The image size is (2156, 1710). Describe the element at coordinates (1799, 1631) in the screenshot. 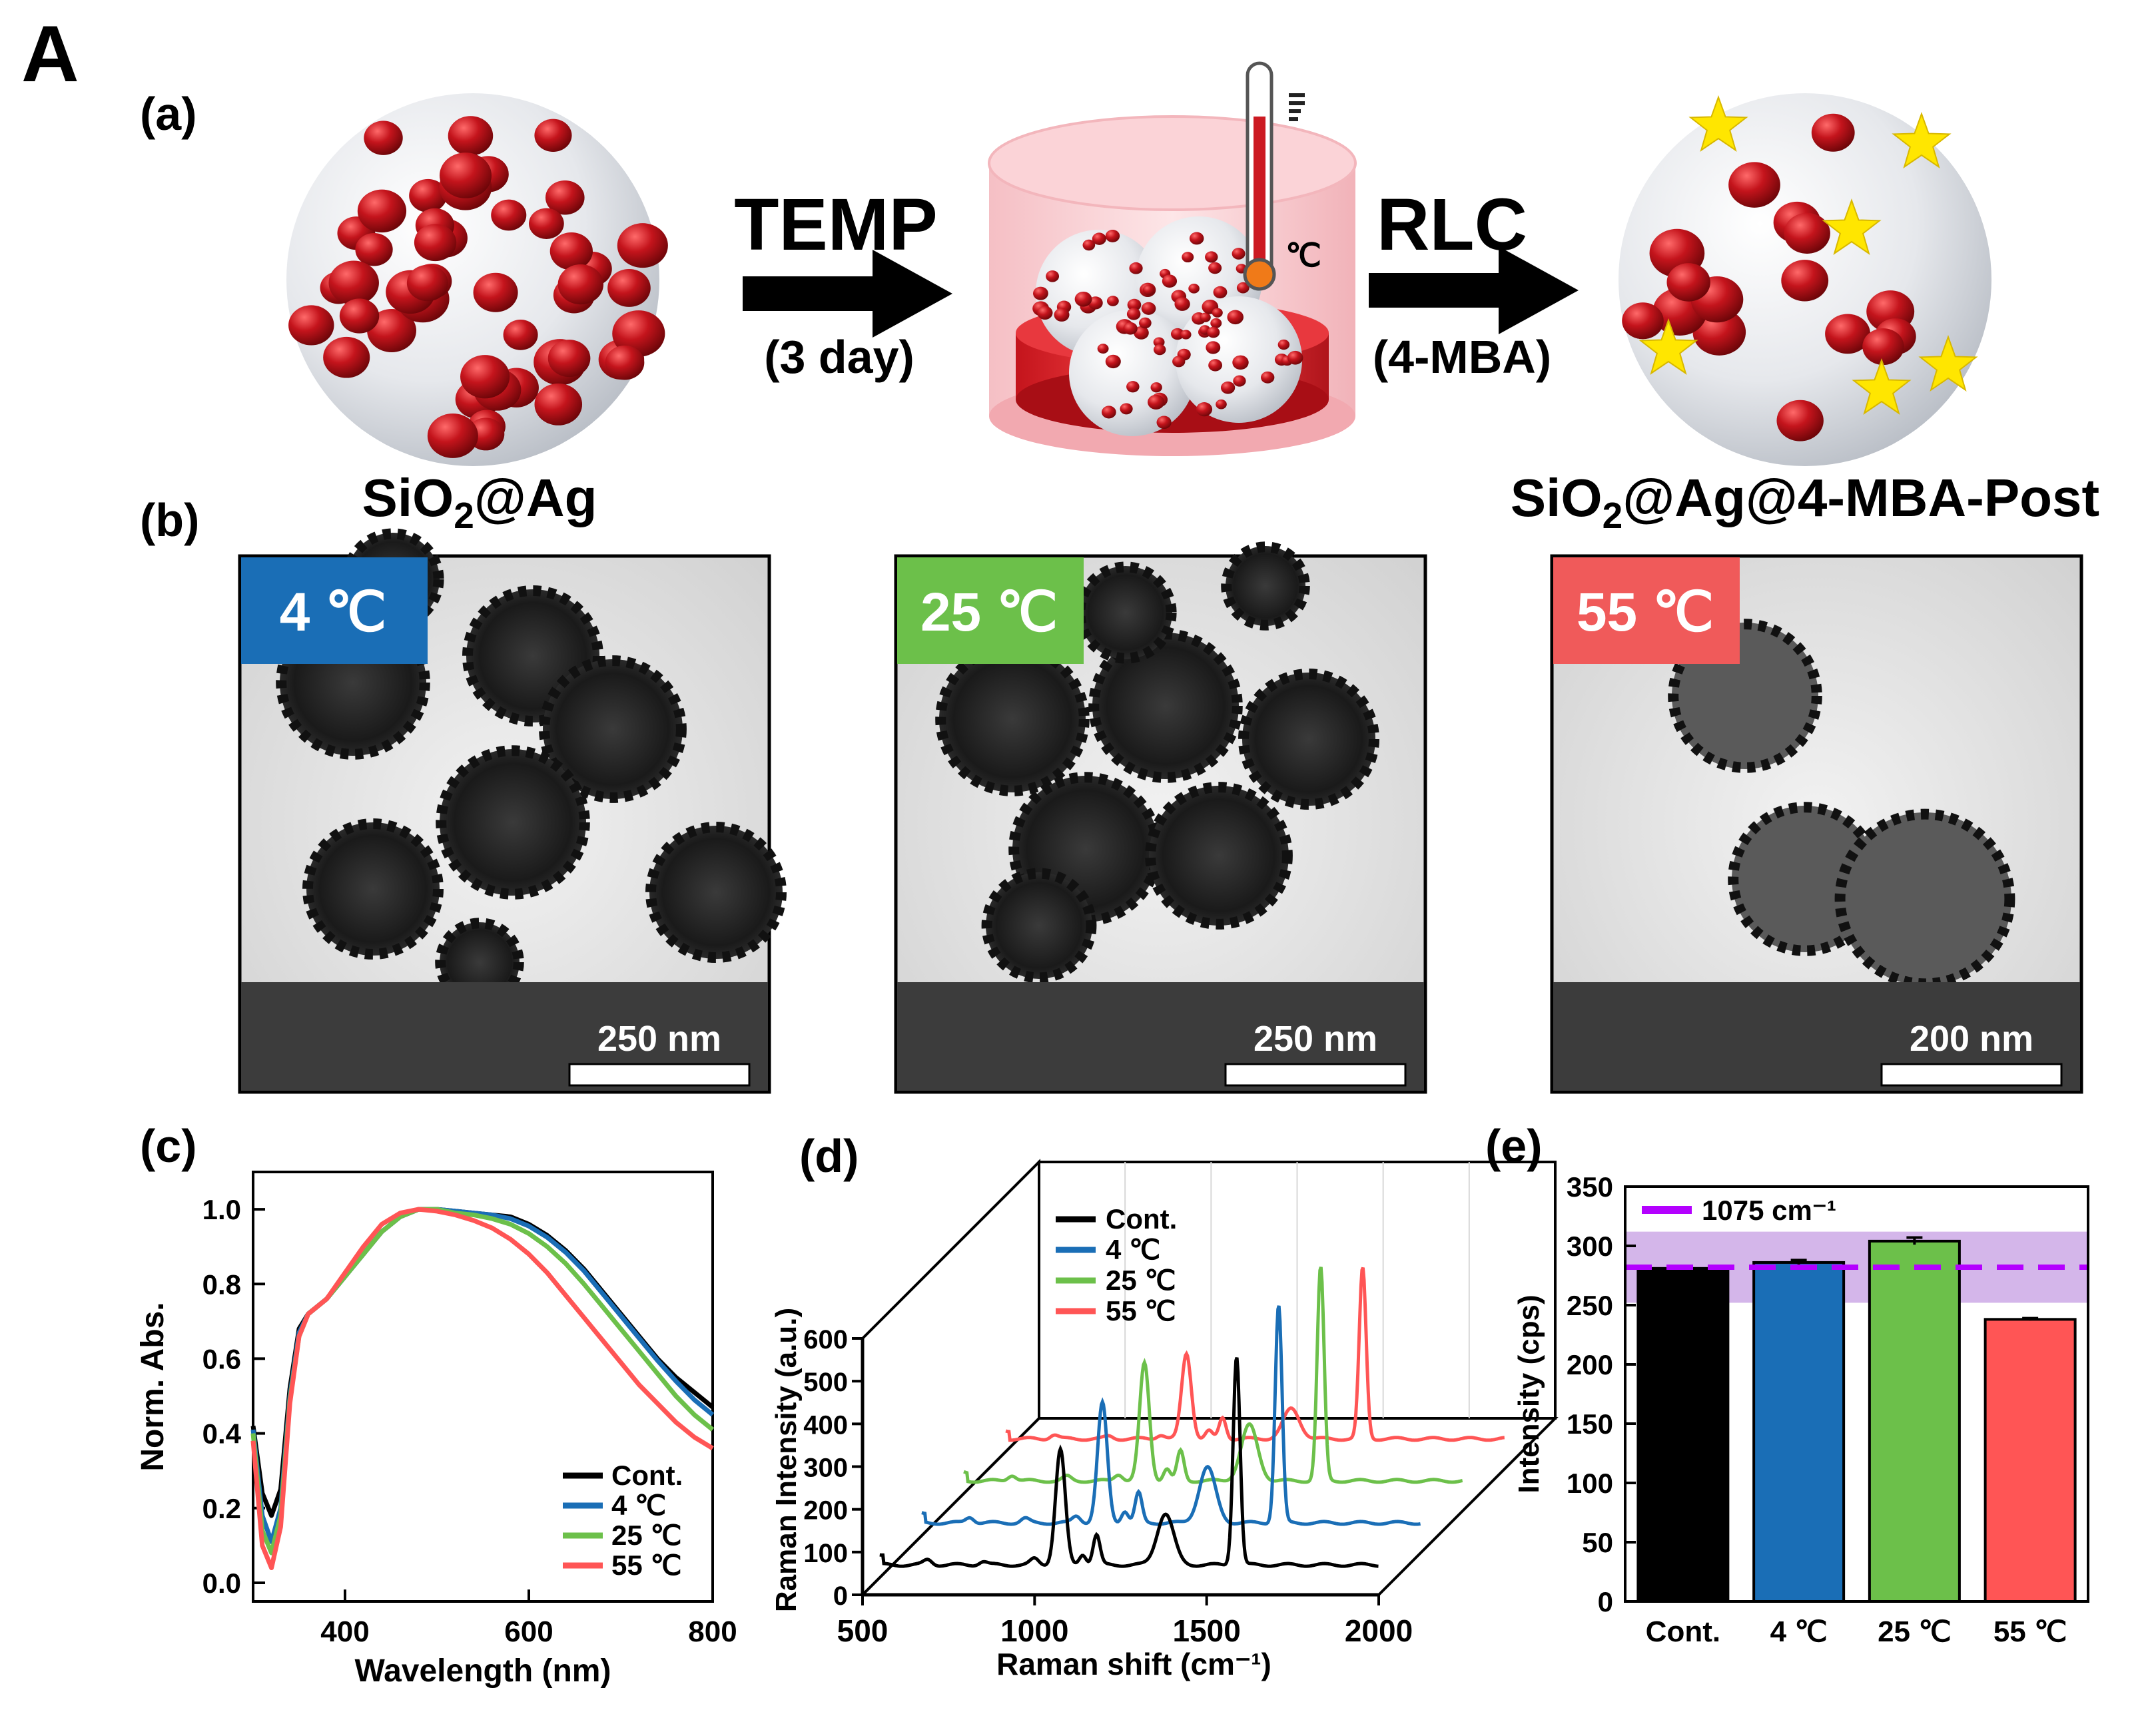

I see `x-tick-label: 4 ℃` at that location.